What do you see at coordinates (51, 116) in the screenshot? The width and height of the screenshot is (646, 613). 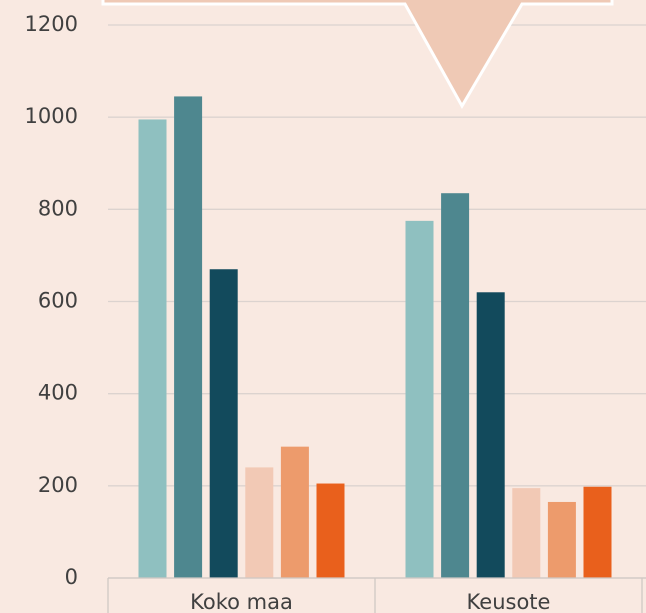 I see `y-tick-label: 1000` at bounding box center [51, 116].